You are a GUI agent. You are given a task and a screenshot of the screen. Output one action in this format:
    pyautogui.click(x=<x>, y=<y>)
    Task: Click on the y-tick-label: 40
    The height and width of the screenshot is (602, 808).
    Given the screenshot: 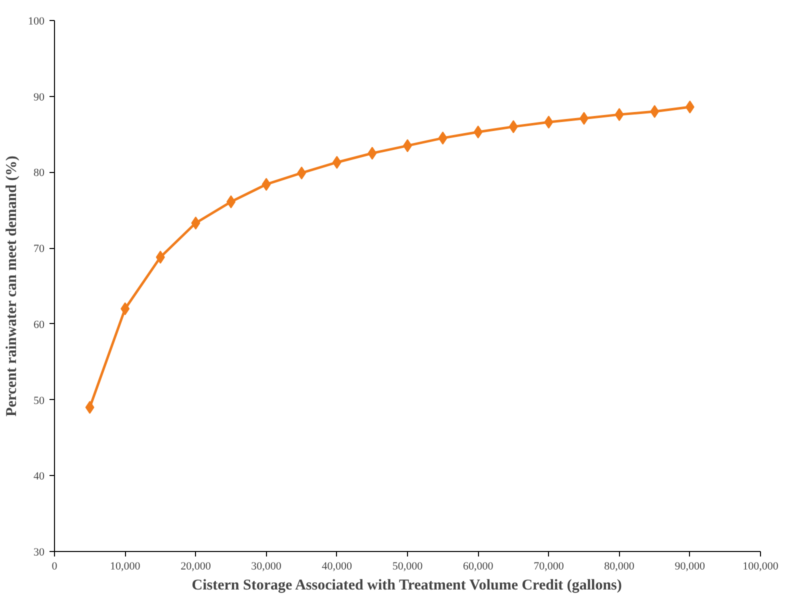 What is the action you would take?
    pyautogui.click(x=39, y=476)
    